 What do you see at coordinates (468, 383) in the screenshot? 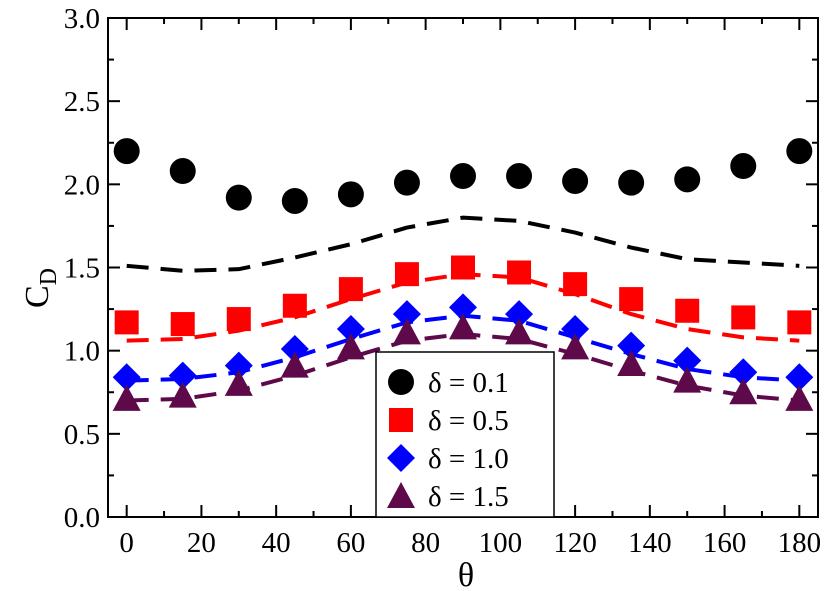
I see `legend-label: δ = 0.1` at bounding box center [468, 383].